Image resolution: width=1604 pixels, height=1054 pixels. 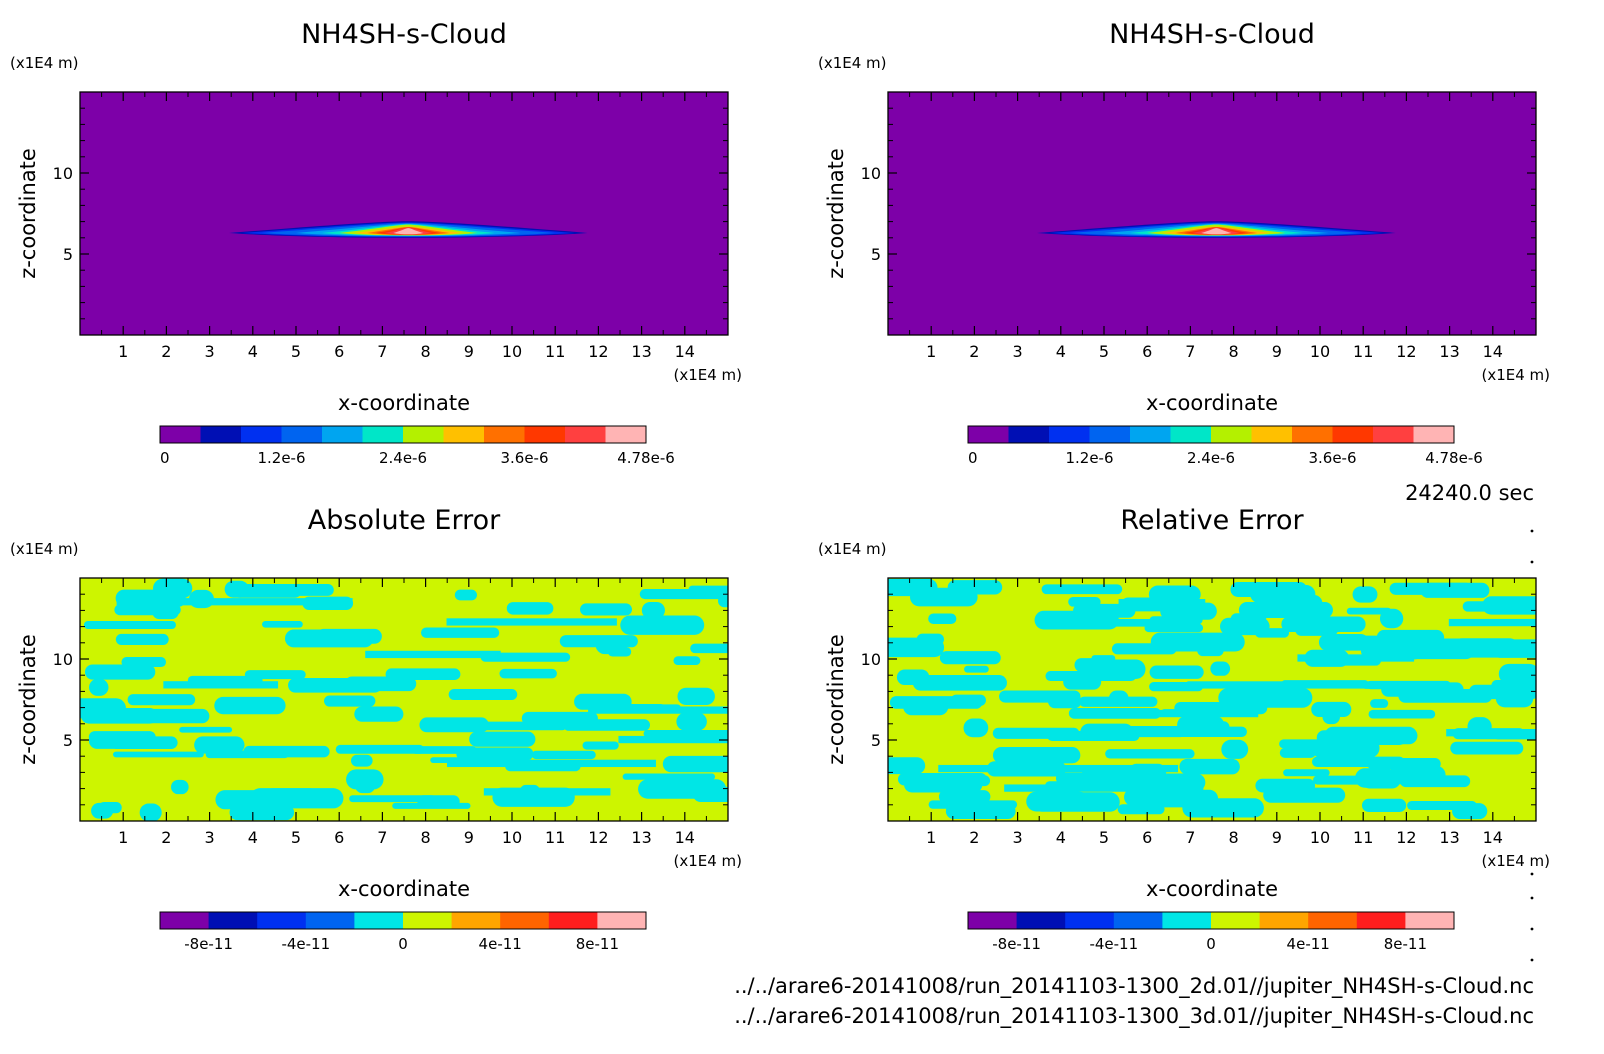 I want to click on y-unit-label: (x1E4 m), so click(x=852, y=549).